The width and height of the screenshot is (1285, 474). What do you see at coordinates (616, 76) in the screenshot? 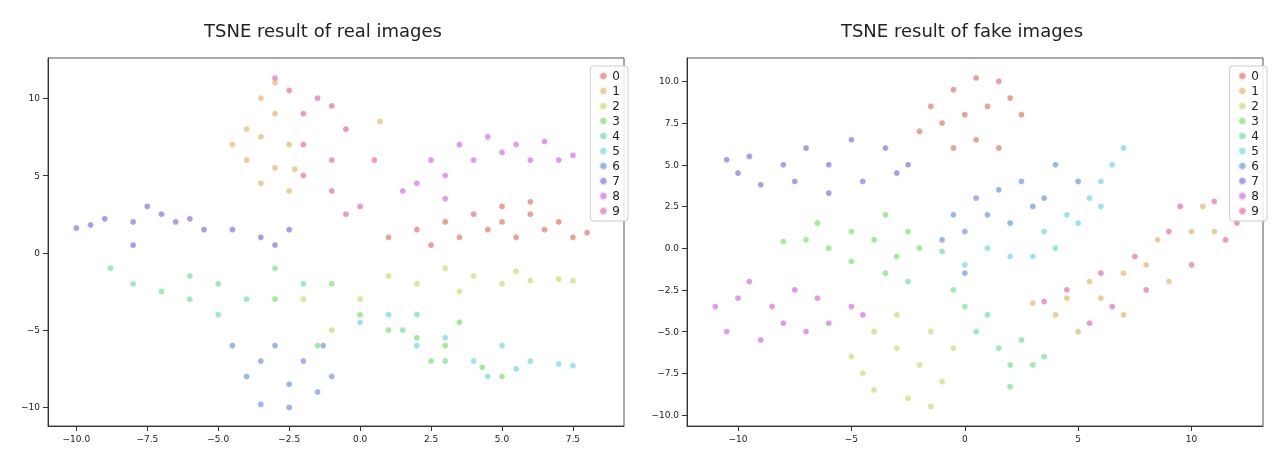
I see `legend-label: 0` at bounding box center [616, 76].